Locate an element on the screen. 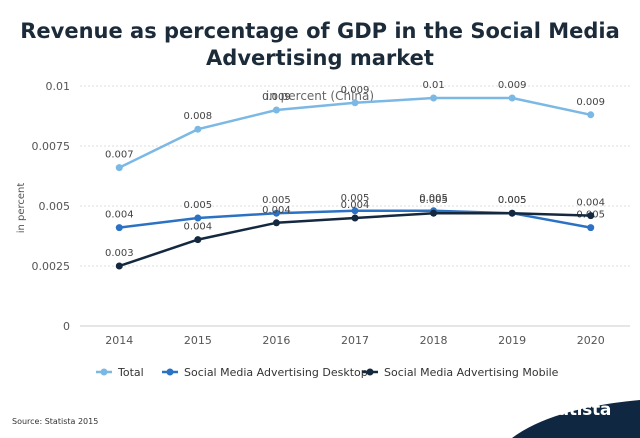  data-label-total: 0.01 is located at coordinates (433, 85).